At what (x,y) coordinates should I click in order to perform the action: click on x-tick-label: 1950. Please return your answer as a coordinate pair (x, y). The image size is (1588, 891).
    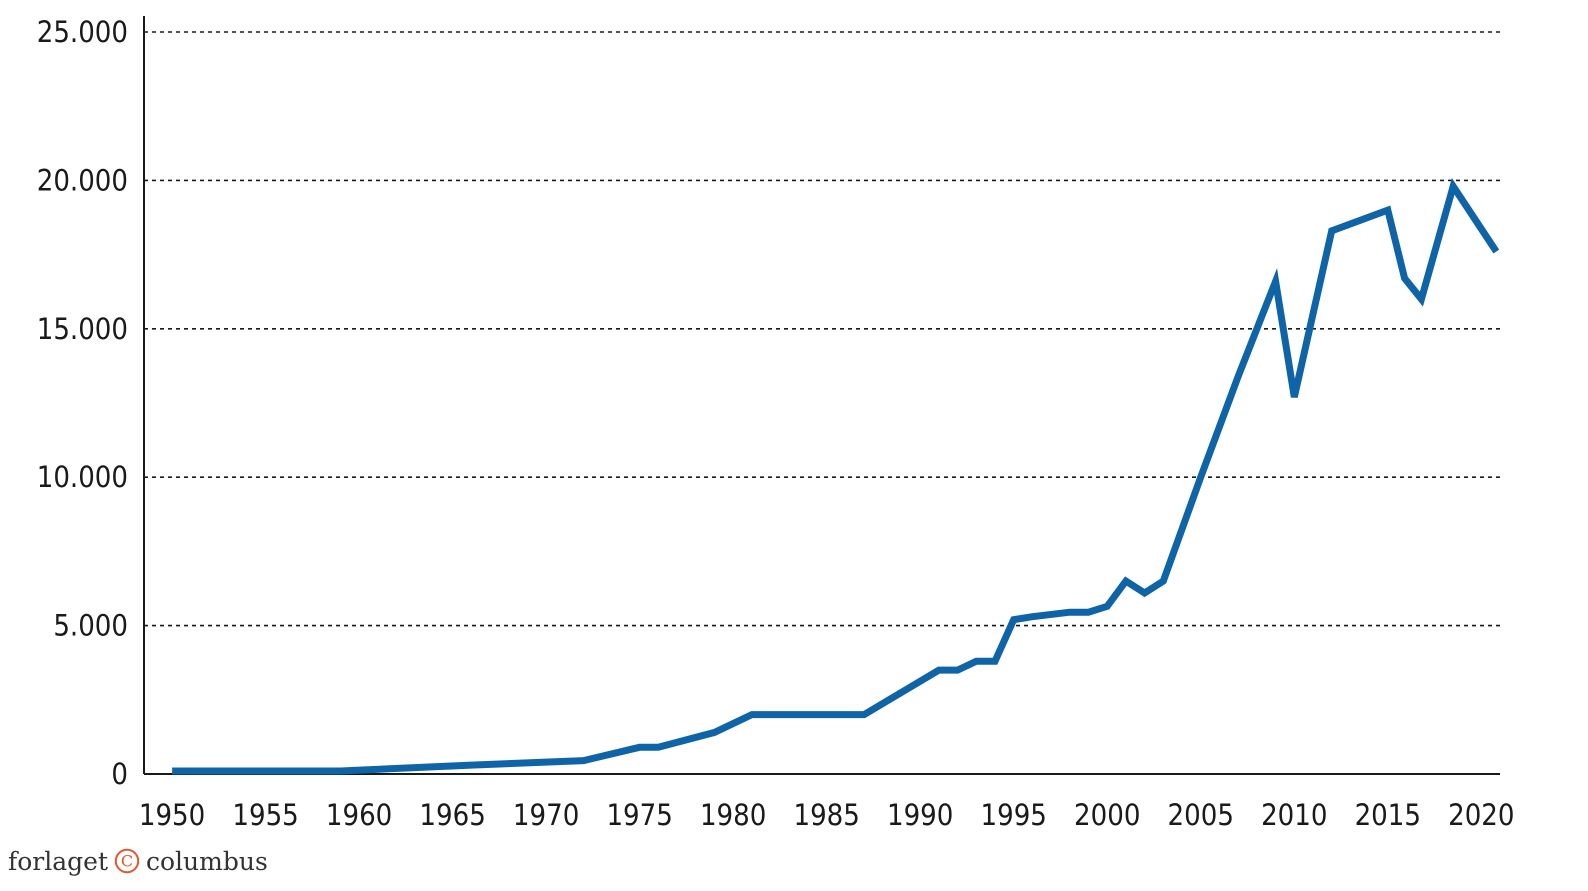
    Looking at the image, I should click on (172, 815).